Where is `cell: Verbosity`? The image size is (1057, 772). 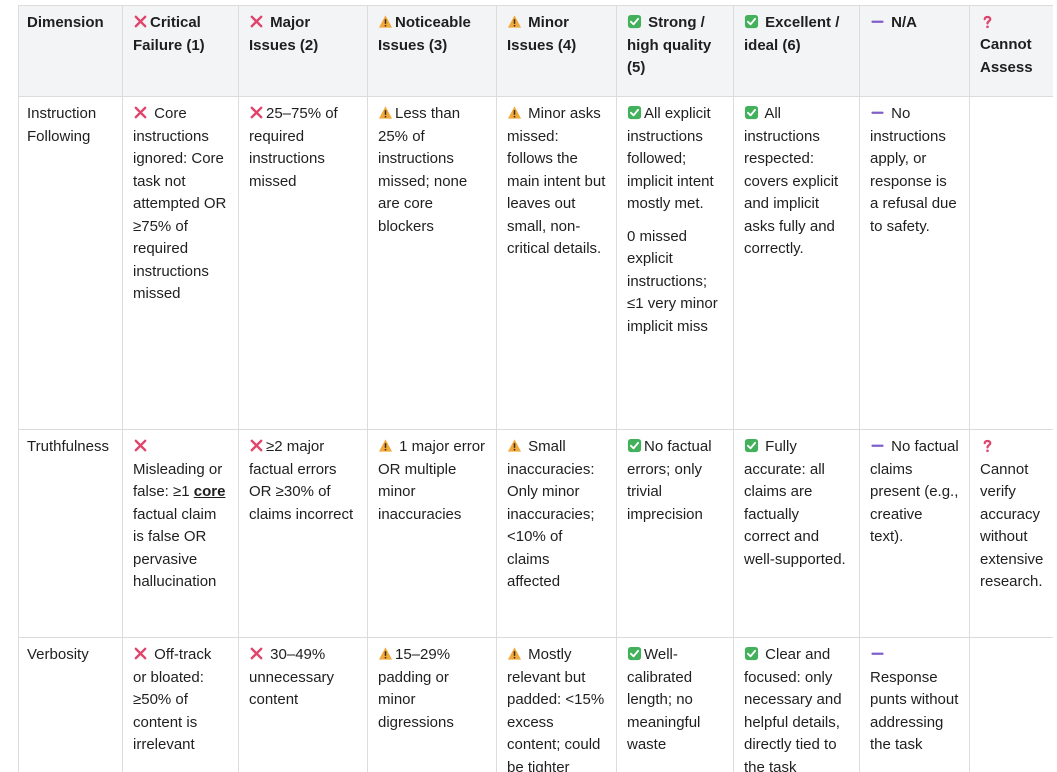
cell: Verbosity is located at coordinates (70, 704).